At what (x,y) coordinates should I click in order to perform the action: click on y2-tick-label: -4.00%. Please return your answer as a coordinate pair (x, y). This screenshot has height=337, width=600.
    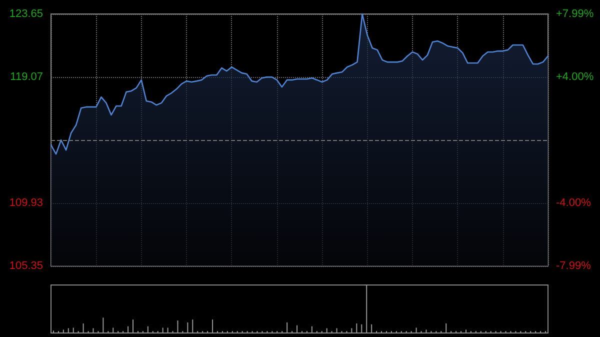
    Looking at the image, I should click on (574, 203).